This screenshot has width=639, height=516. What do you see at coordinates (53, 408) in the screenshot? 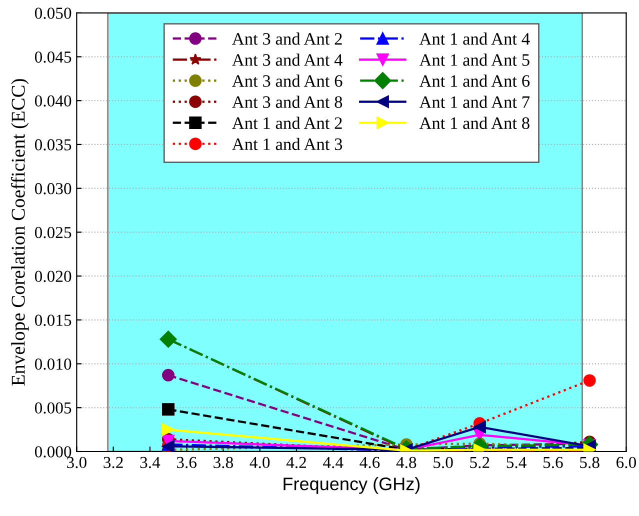
I see `y-tick-label: 0.005` at bounding box center [53, 408].